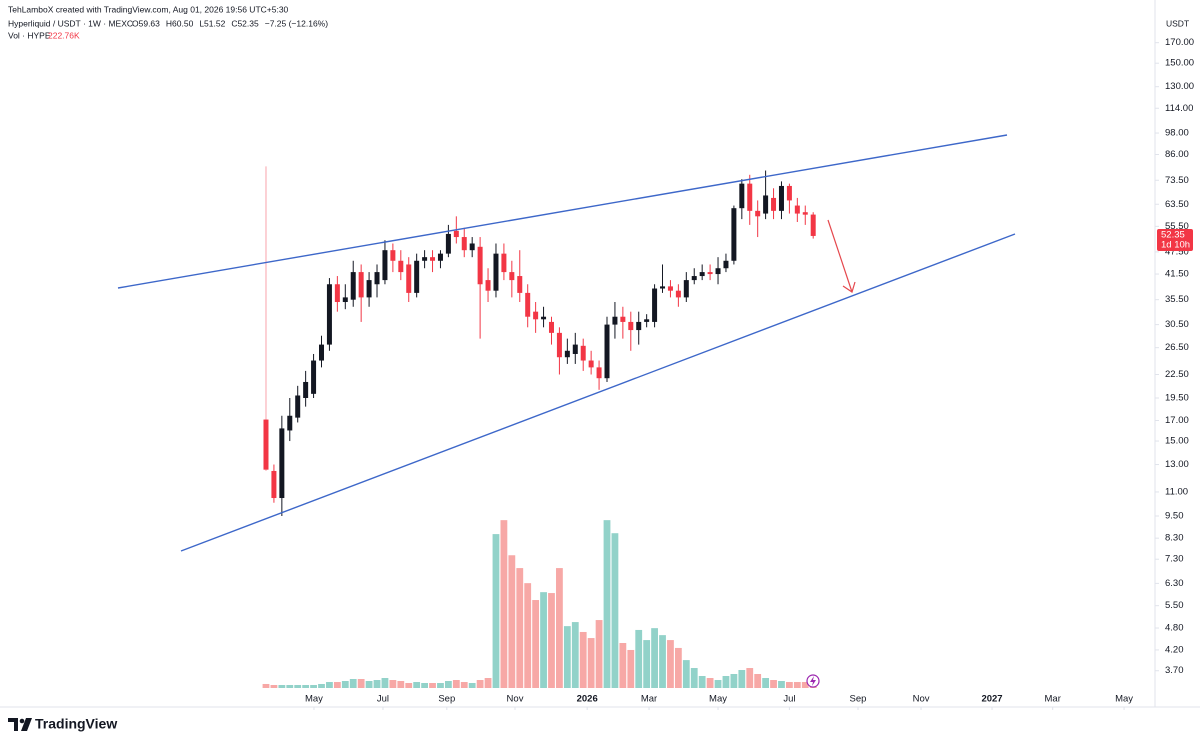 The image size is (1200, 742). Describe the element at coordinates (921, 699) in the screenshot. I see `x-tick-label: Nov` at that location.